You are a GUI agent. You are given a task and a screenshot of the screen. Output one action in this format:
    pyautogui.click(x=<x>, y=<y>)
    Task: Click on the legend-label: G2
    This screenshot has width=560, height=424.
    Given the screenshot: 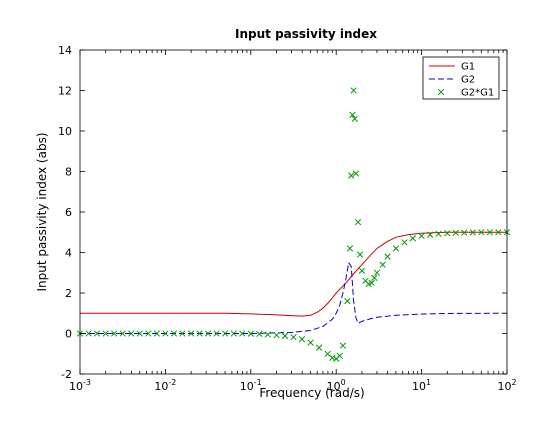 What is the action you would take?
    pyautogui.click(x=468, y=80)
    